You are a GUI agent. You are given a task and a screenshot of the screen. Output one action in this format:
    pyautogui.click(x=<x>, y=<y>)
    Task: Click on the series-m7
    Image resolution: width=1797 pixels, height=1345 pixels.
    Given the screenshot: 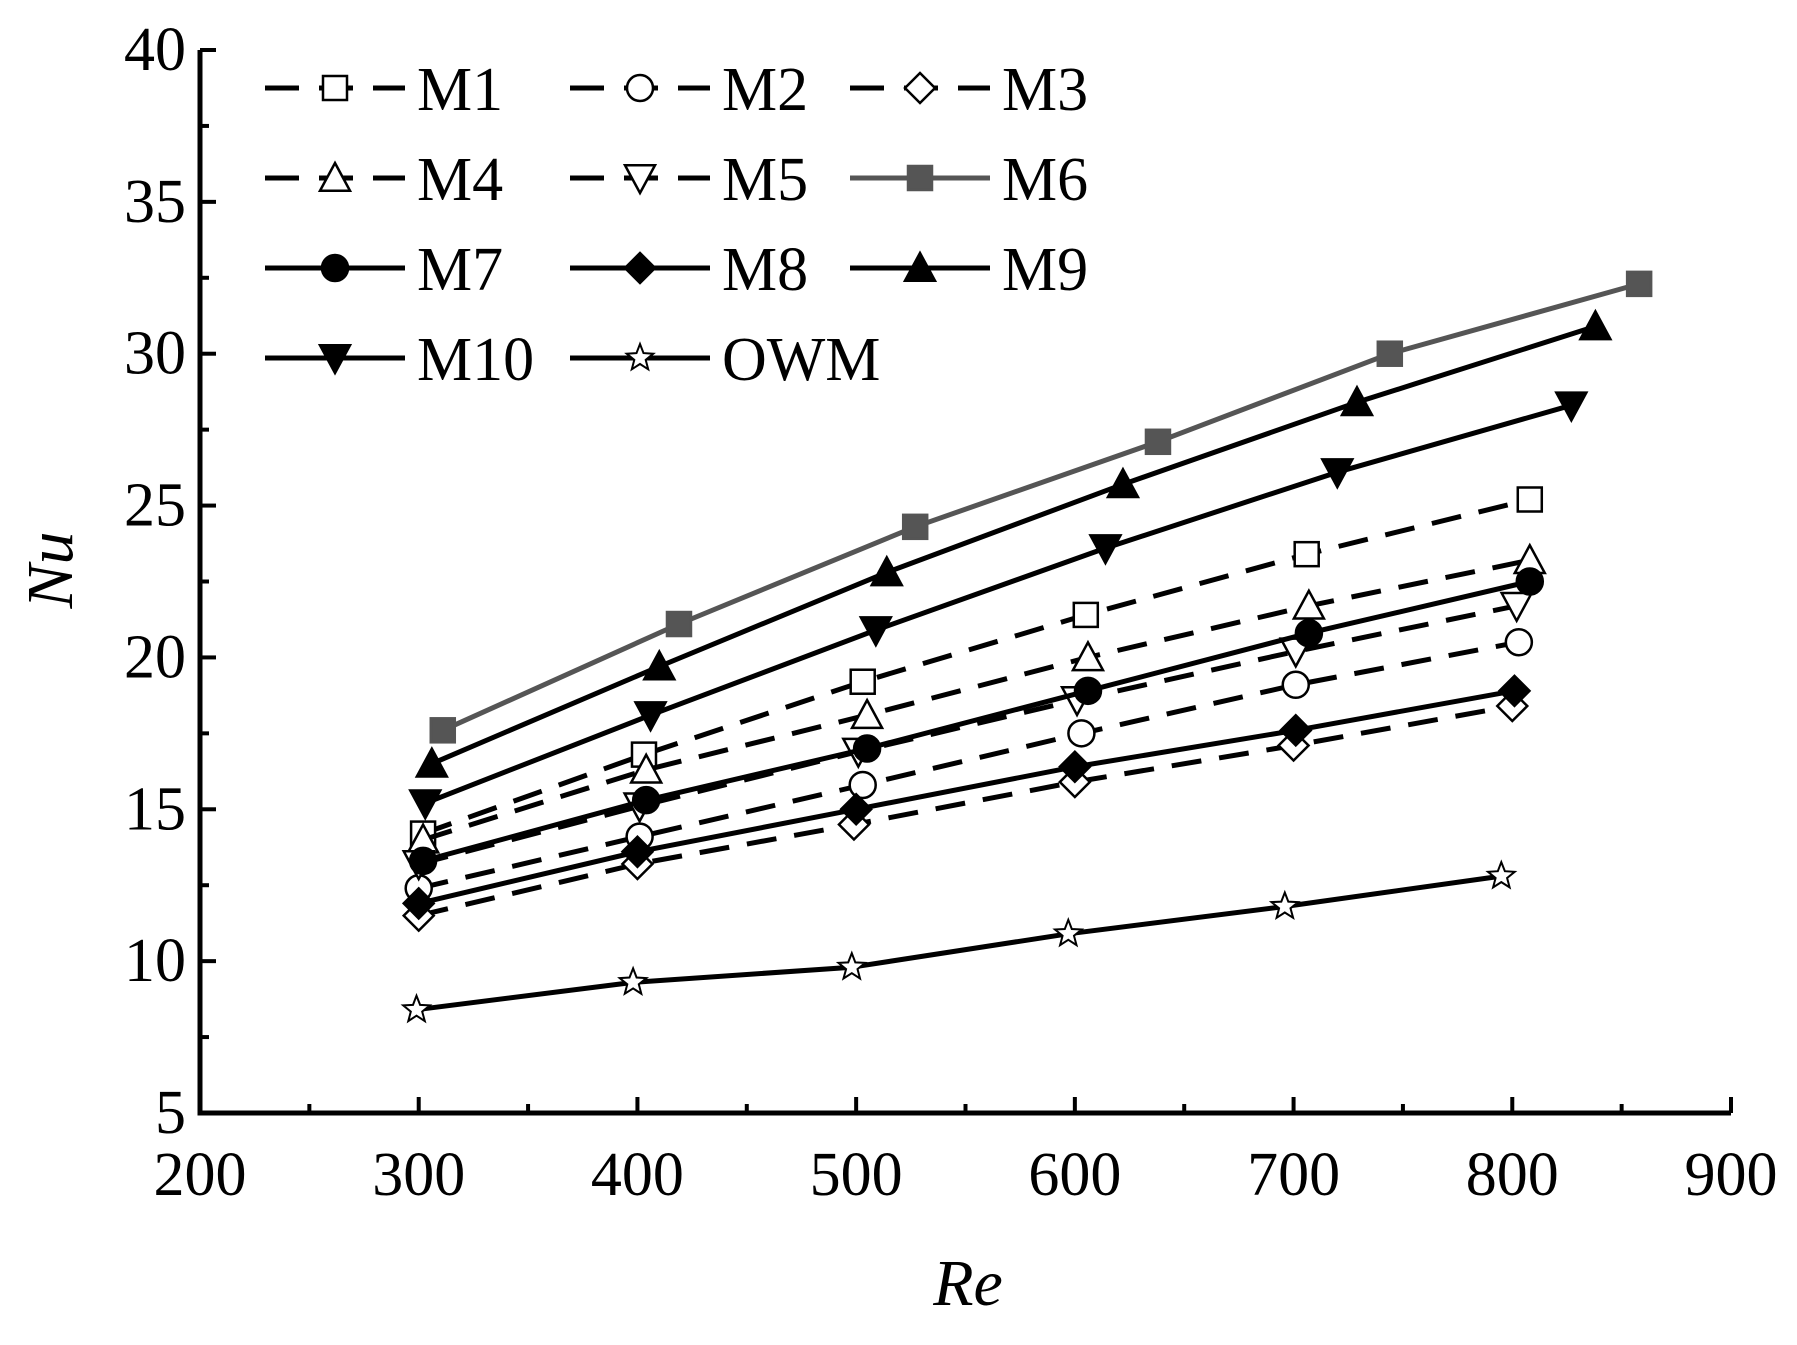 What is the action you would take?
    pyautogui.click(x=976, y=721)
    